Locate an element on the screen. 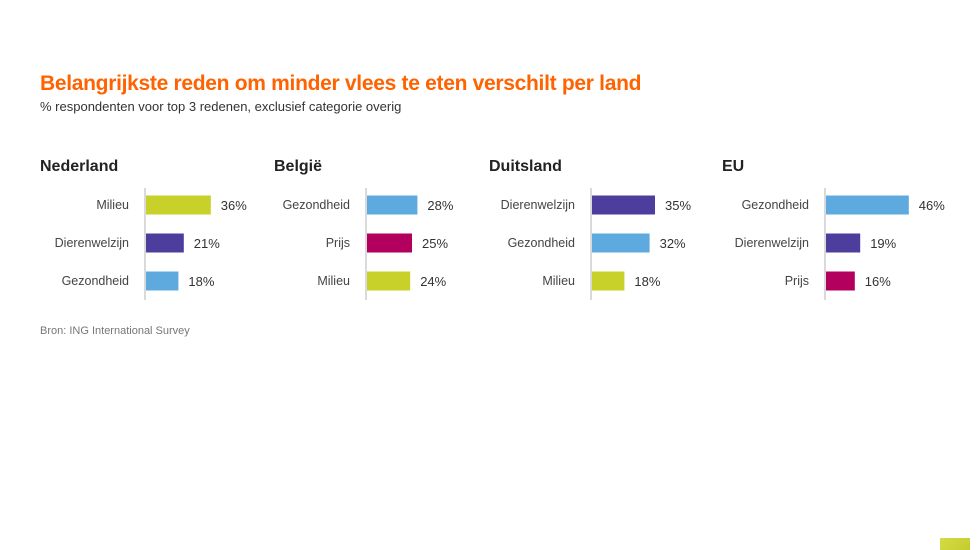  panel-title: EU is located at coordinates (733, 166).